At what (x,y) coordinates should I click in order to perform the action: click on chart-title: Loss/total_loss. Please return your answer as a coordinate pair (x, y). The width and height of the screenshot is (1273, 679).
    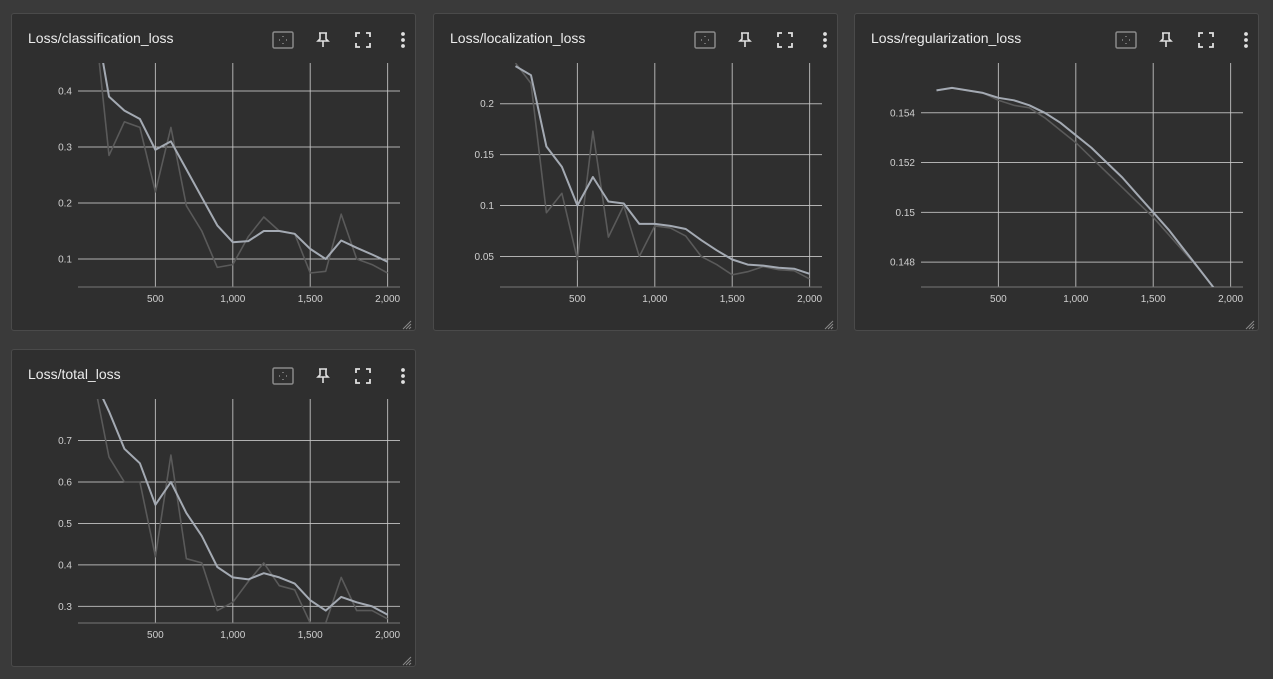
    Looking at the image, I should click on (74, 374).